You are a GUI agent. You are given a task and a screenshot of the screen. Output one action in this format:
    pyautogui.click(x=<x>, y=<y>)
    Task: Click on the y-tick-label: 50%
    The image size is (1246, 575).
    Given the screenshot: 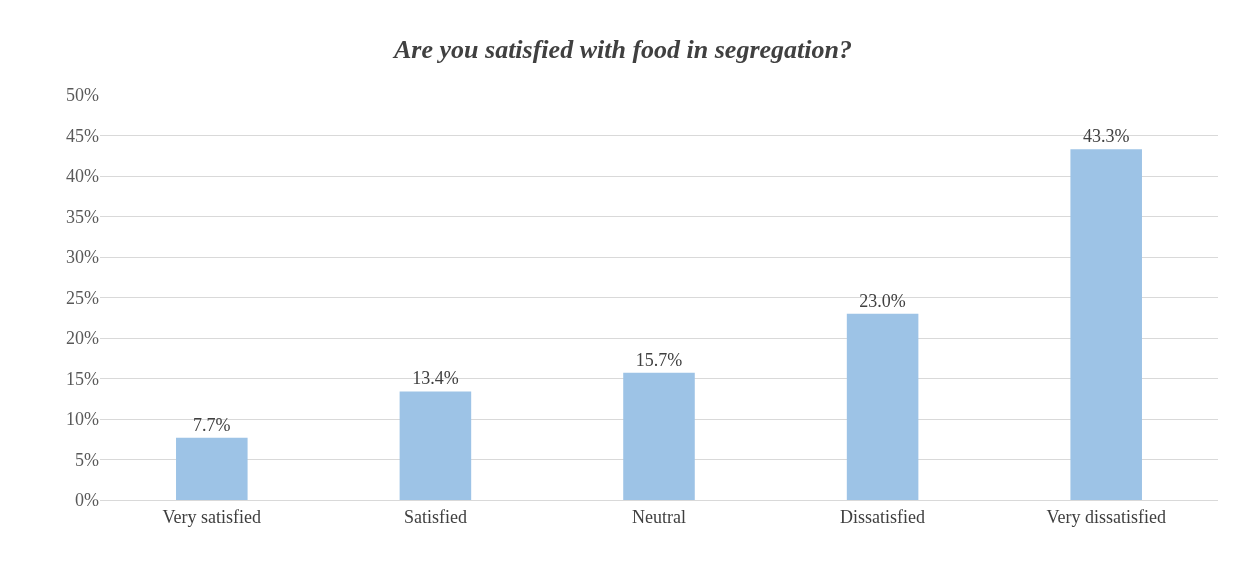 What is the action you would take?
    pyautogui.click(x=82, y=95)
    